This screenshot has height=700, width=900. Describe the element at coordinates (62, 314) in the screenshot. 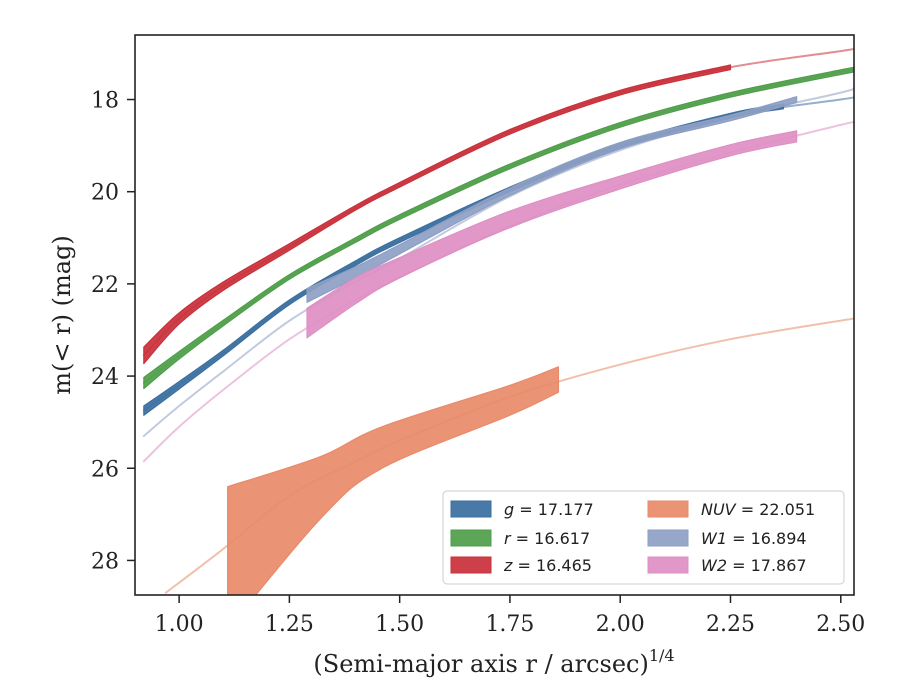

I see `y-axis-title: m(< r) (mag)` at that location.